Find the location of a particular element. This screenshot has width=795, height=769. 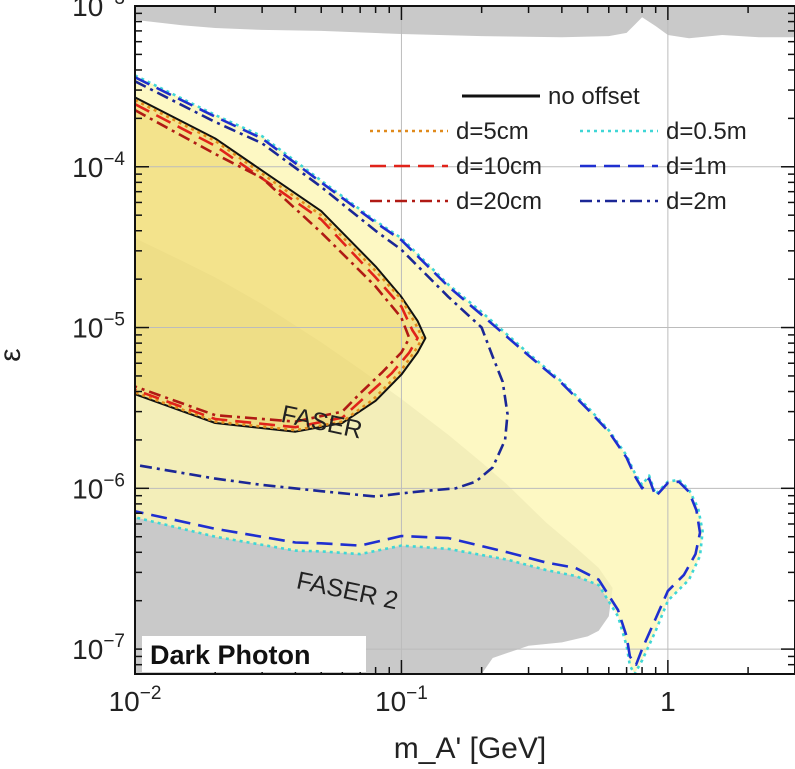

legend-label-d-2m: d=2m is located at coordinates (696, 201).